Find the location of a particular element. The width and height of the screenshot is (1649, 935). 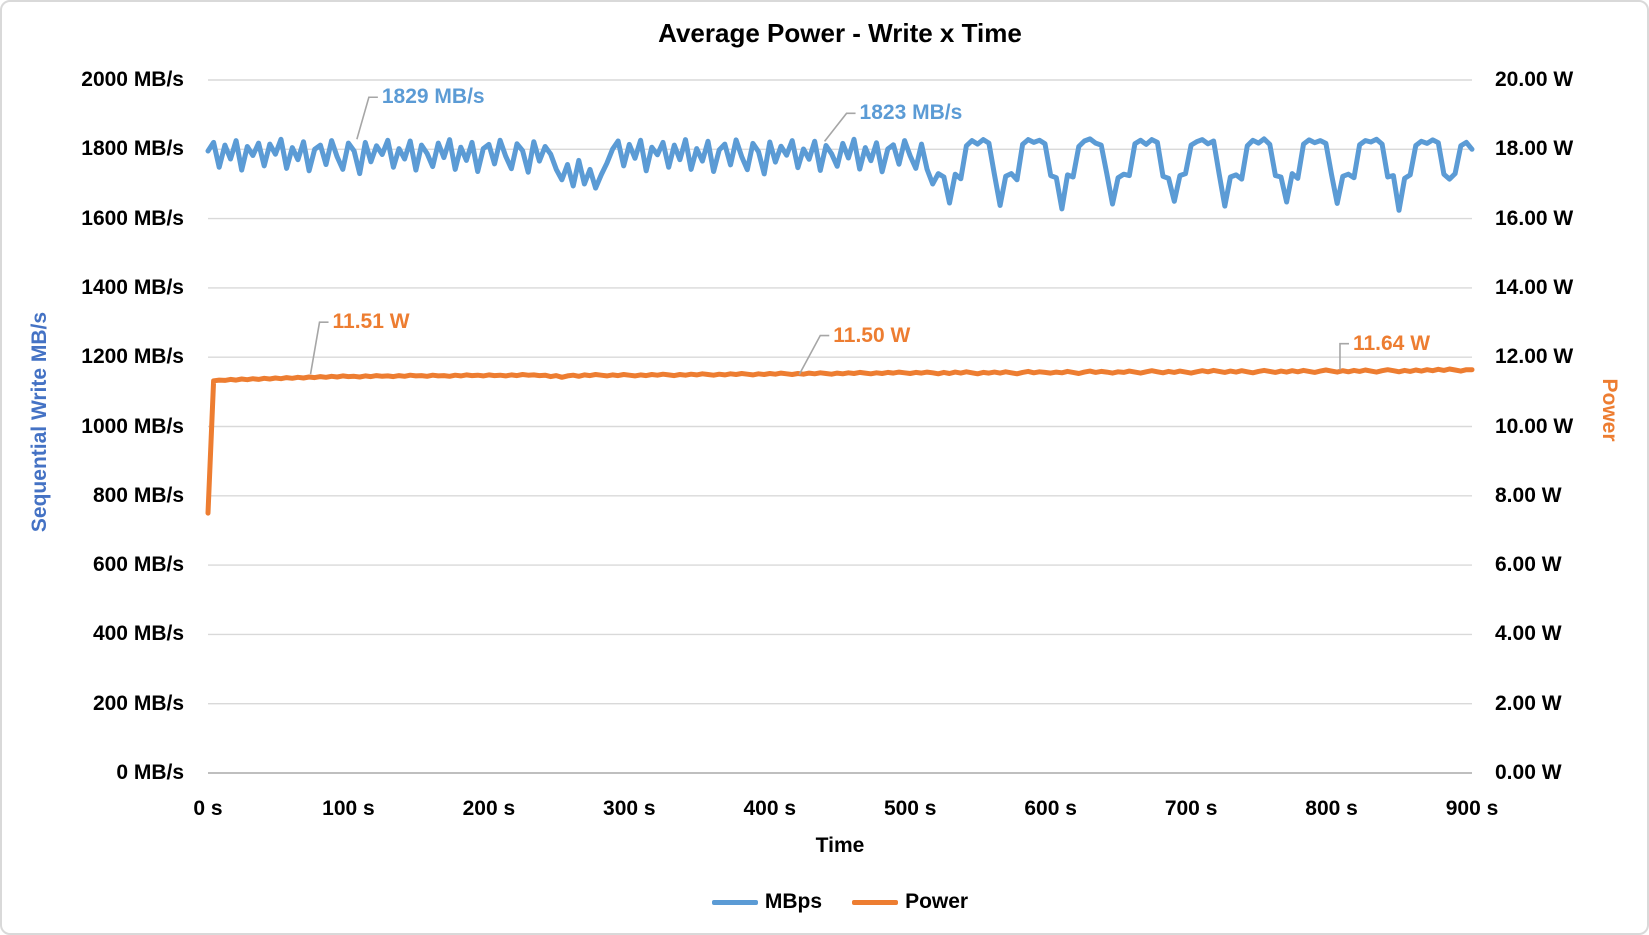

data-label: 1823 MB/s is located at coordinates (911, 113).